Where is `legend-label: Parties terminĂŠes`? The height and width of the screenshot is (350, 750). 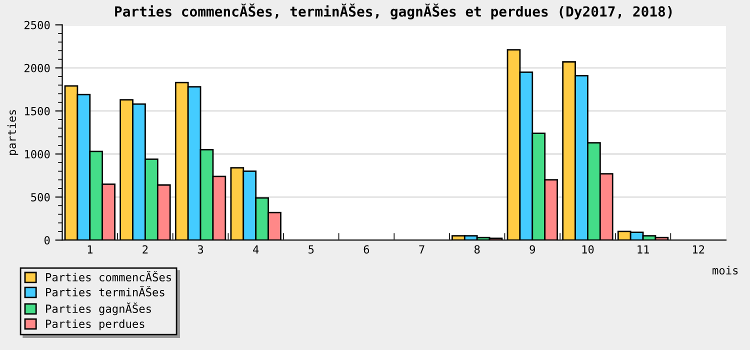
legend-label: Parties terminĂŠes is located at coordinates (105, 291).